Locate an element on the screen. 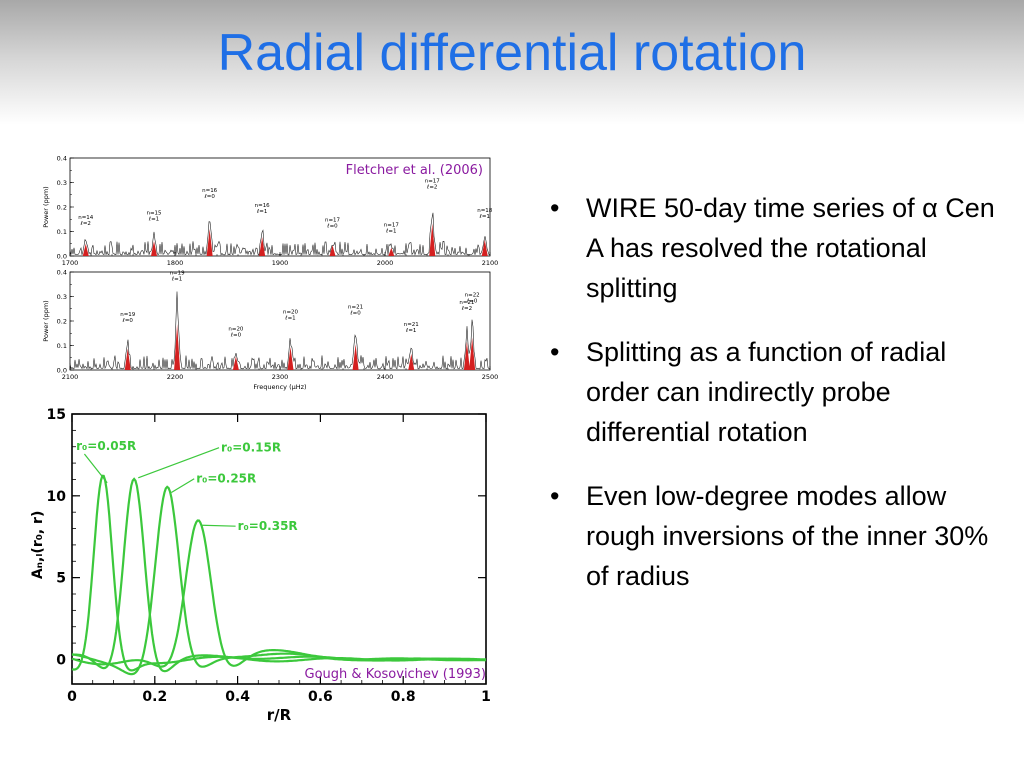  y-axis-label: Aₙ,ₗ(r₀, r) is located at coordinates (38, 545).